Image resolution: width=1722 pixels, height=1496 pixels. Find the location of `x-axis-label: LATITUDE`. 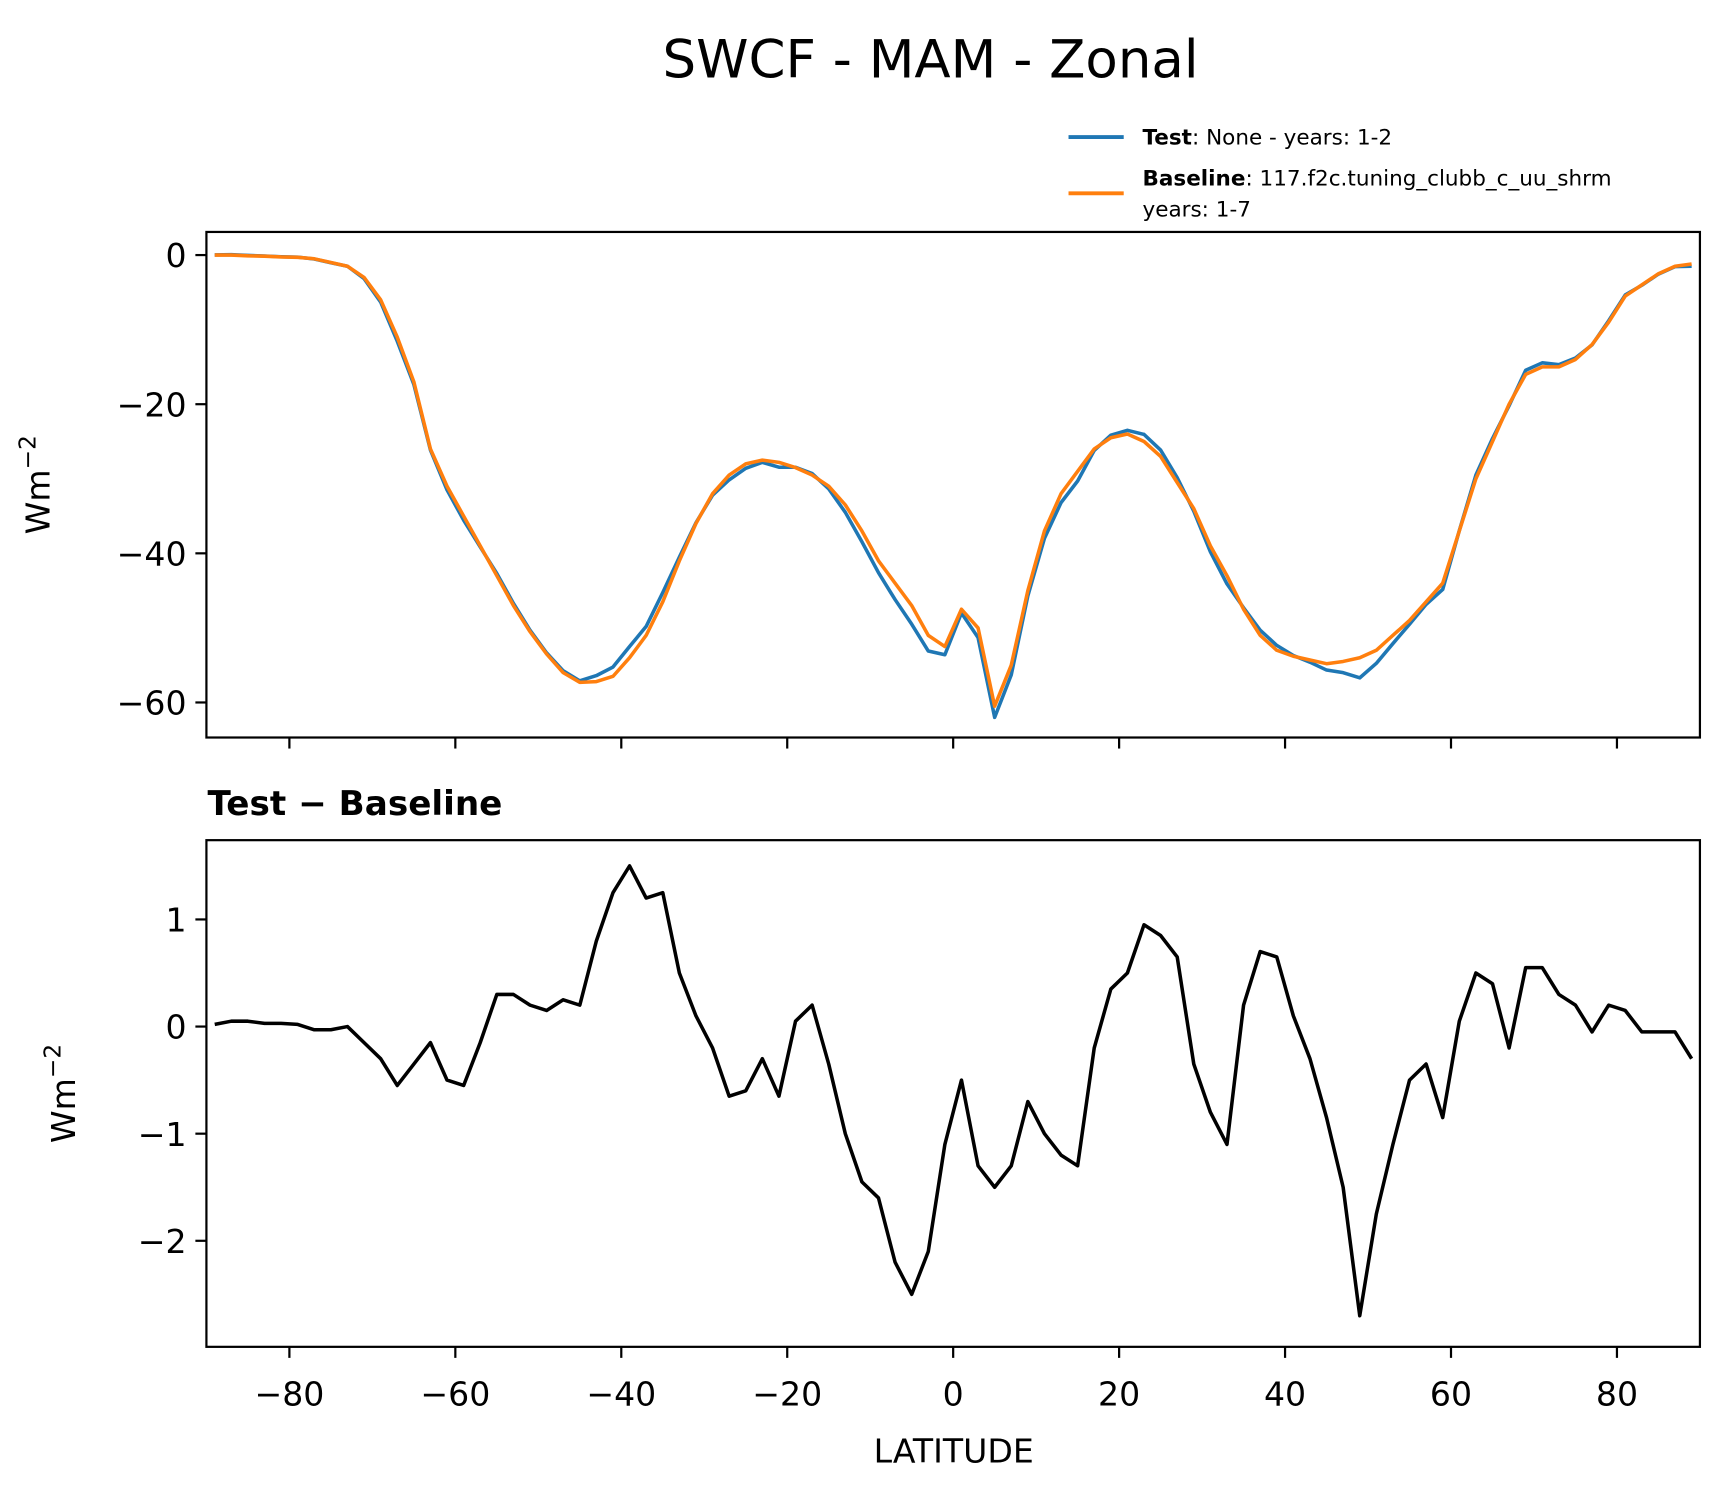

x-axis-label: LATITUDE is located at coordinates (954, 1451).